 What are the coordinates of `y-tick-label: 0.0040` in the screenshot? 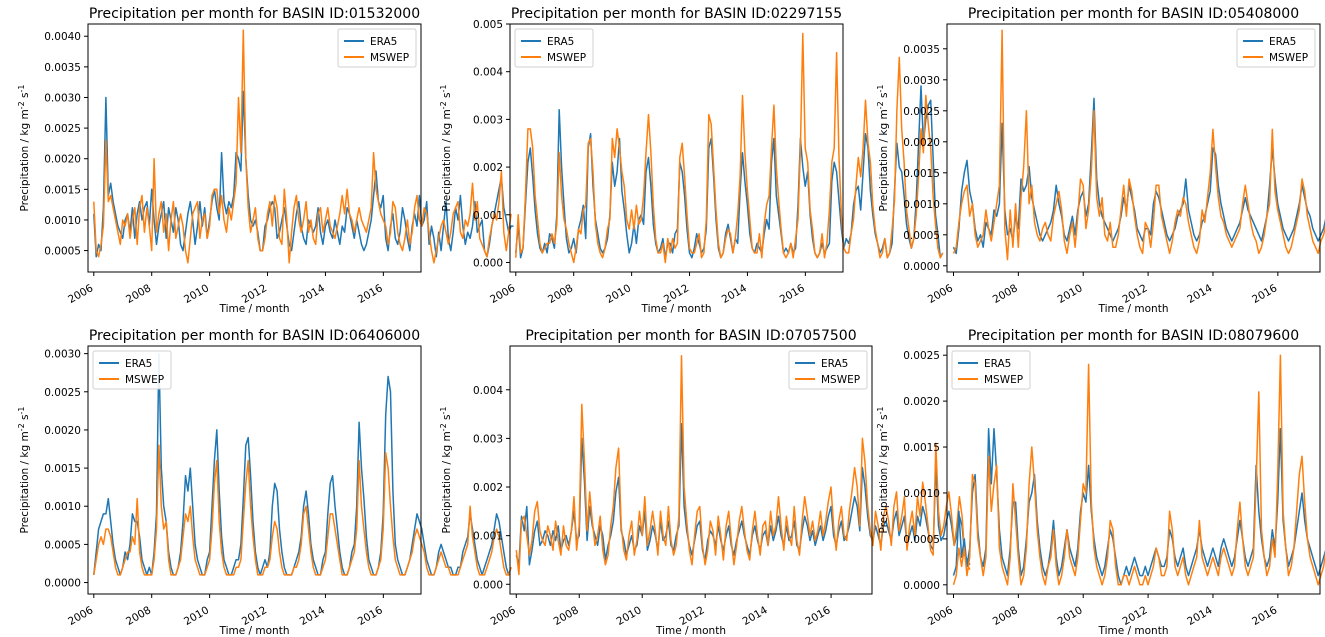 It's located at (62, 37).